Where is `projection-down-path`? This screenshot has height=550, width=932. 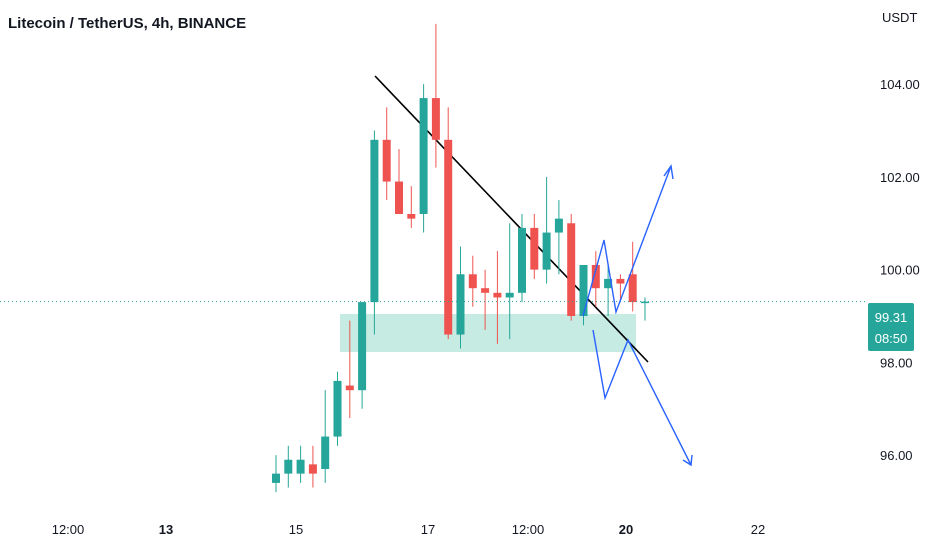 projection-down-path is located at coordinates (642, 397).